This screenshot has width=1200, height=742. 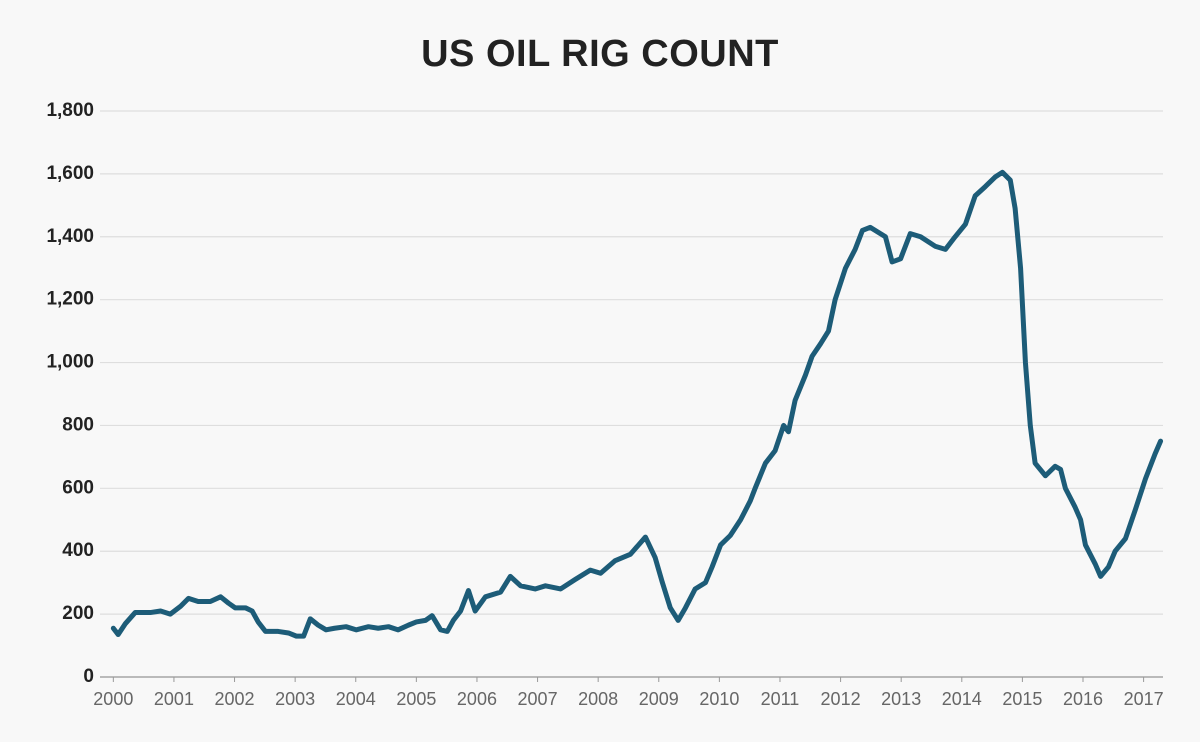 What do you see at coordinates (600, 54) in the screenshot?
I see `chart-title: US OIL RIG COUNT` at bounding box center [600, 54].